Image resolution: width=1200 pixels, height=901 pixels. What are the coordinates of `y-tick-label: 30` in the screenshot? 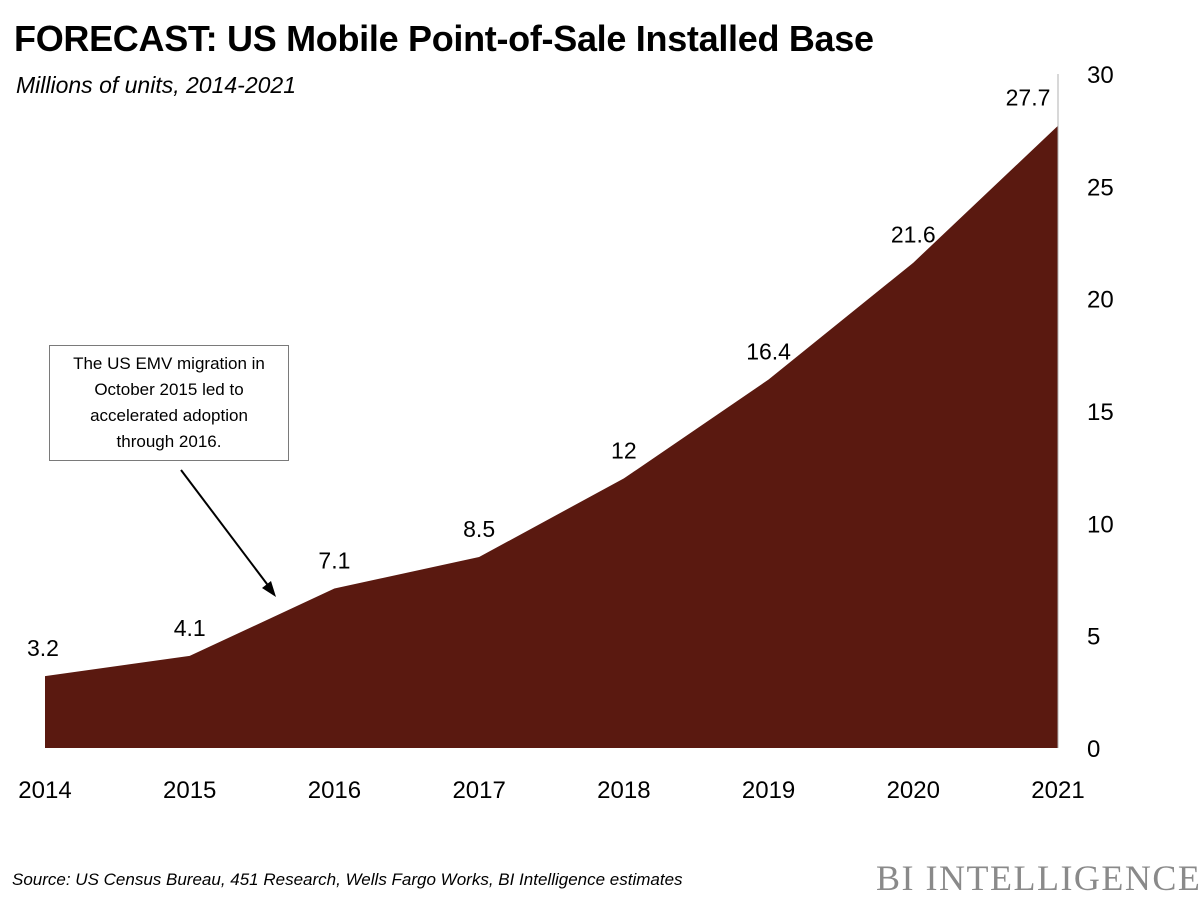 It's located at (1100, 75).